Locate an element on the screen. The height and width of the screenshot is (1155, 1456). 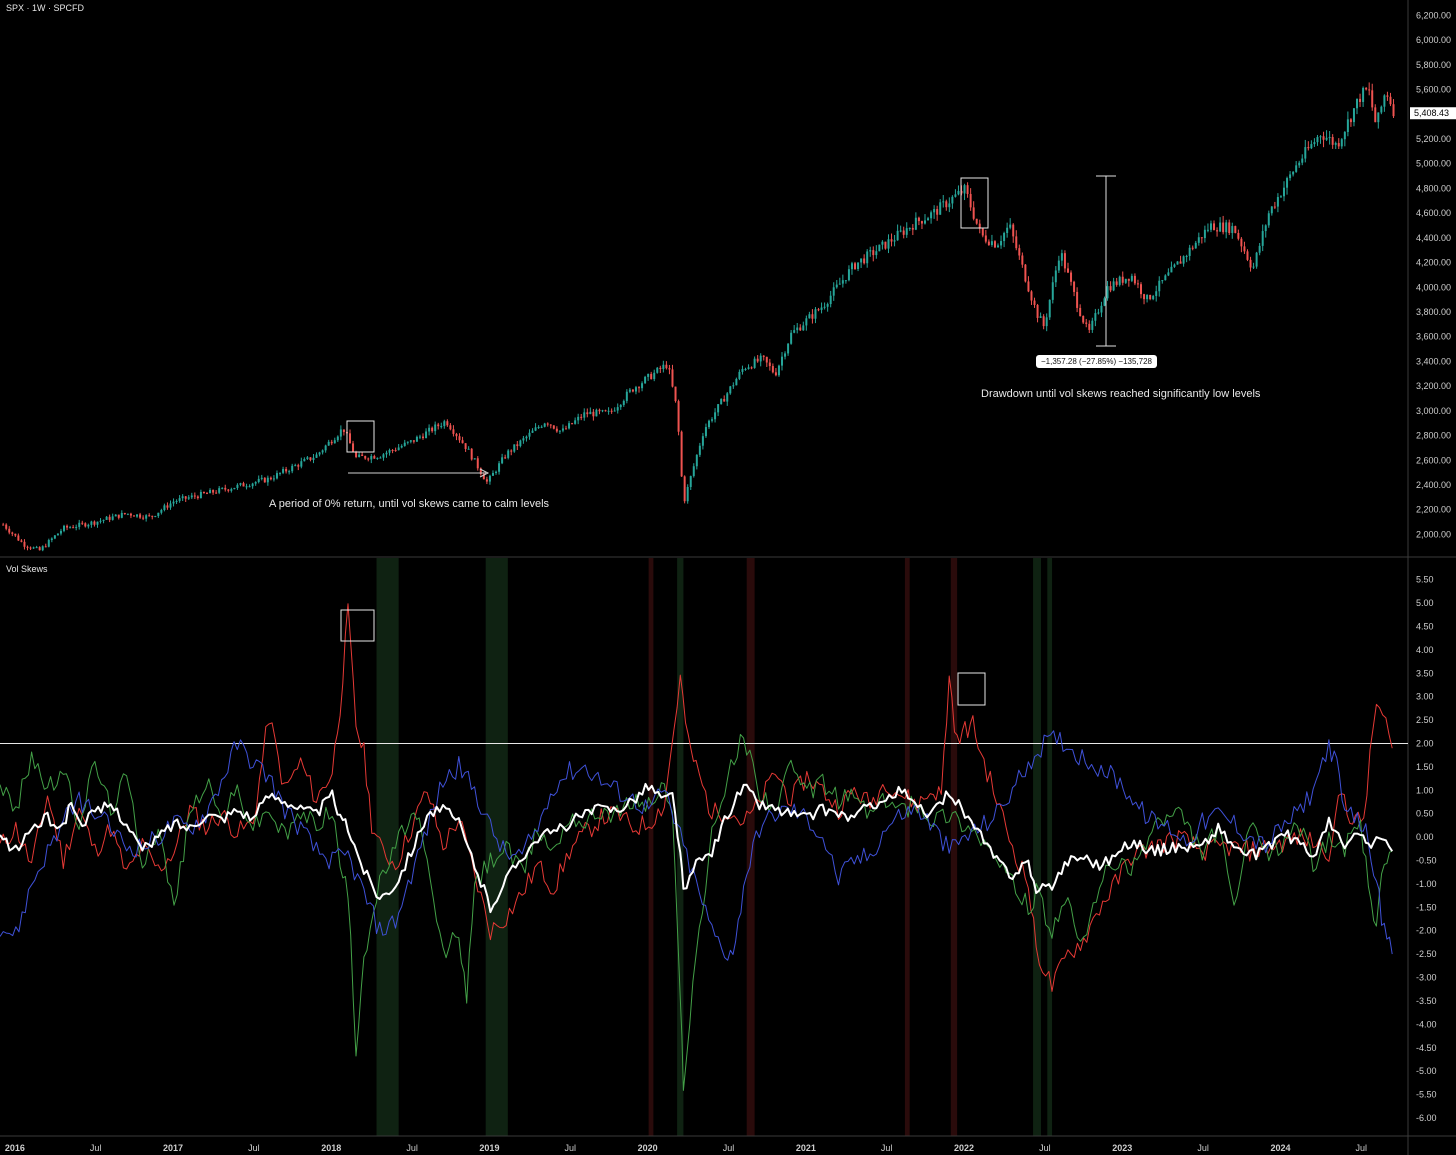
highlight-box-2018-top is located at coordinates (360, 436).